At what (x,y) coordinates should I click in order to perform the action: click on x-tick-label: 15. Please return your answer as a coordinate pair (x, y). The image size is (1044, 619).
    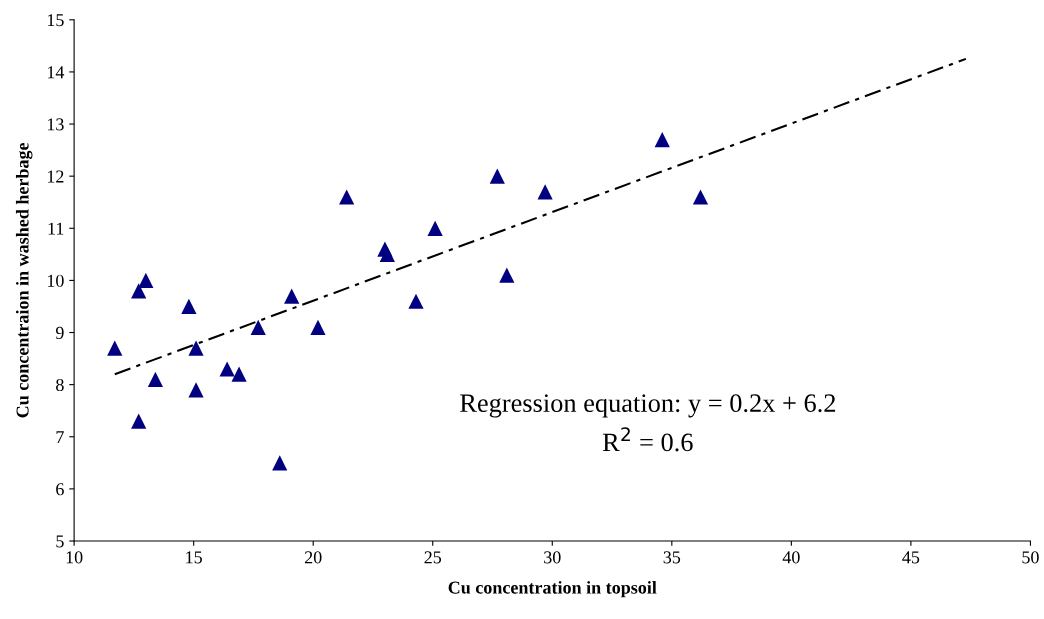
    Looking at the image, I should click on (194, 557).